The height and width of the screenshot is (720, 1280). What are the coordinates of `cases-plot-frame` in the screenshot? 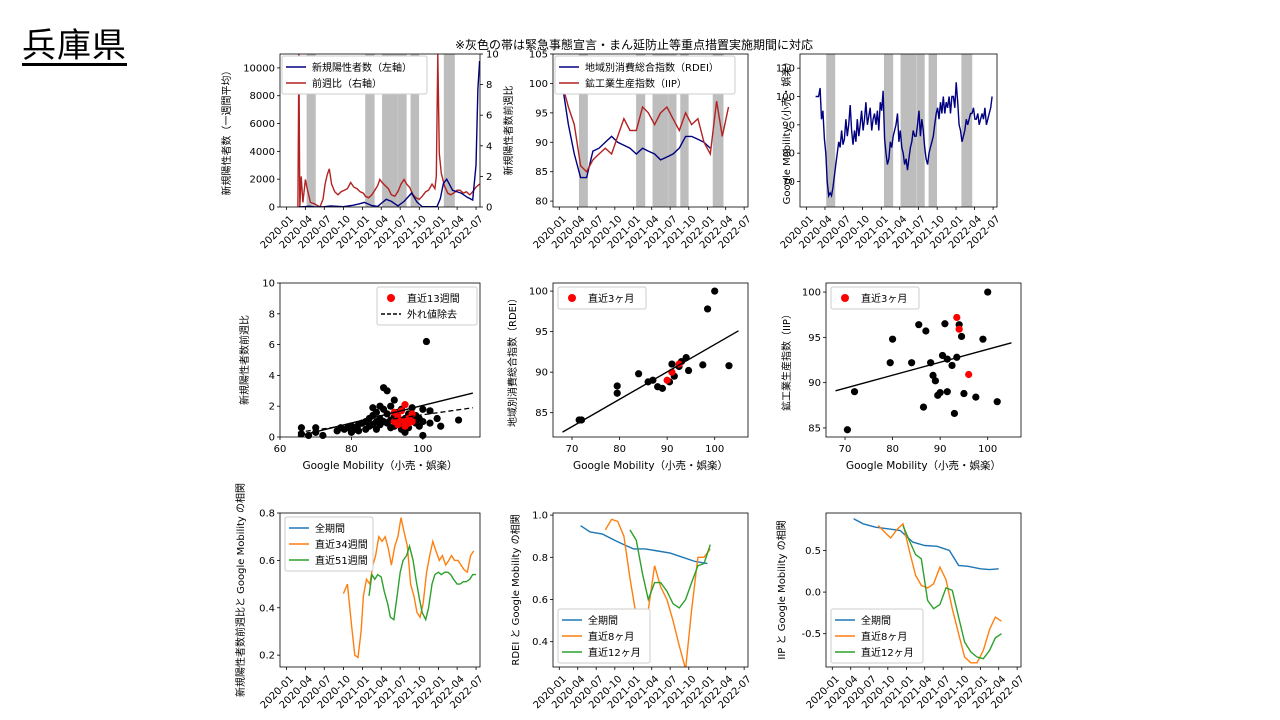 It's located at (380, 130).